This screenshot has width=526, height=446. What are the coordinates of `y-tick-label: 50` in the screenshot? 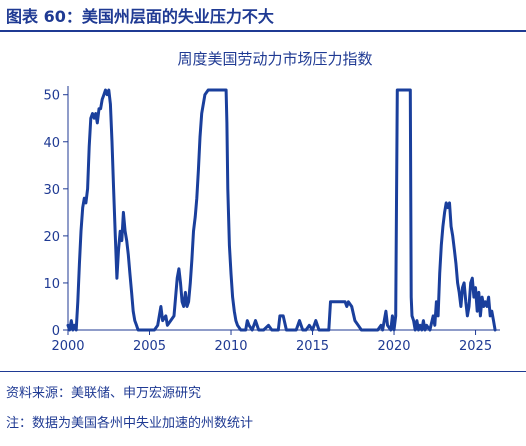 It's located at (51, 96).